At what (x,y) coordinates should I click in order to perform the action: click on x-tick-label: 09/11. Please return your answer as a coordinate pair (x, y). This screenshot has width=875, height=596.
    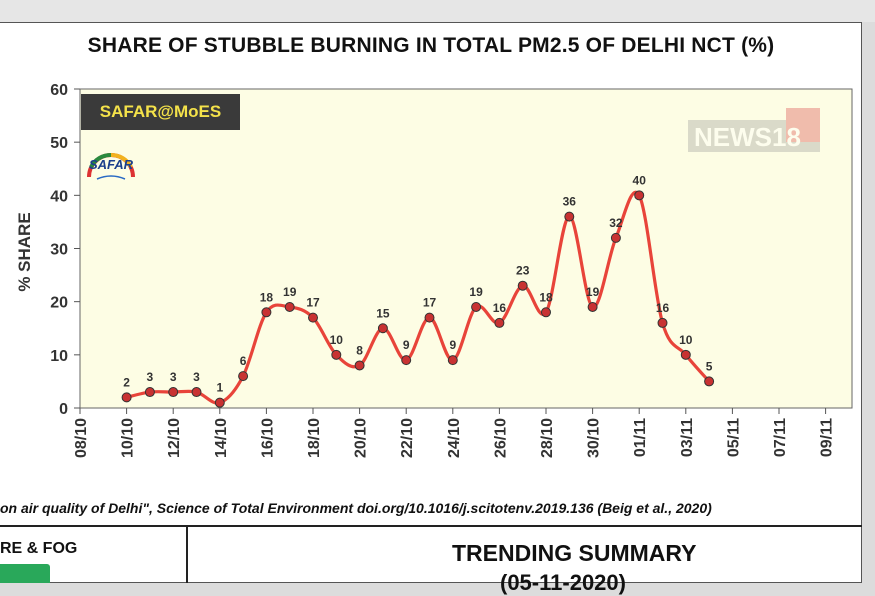
    Looking at the image, I should click on (827, 437).